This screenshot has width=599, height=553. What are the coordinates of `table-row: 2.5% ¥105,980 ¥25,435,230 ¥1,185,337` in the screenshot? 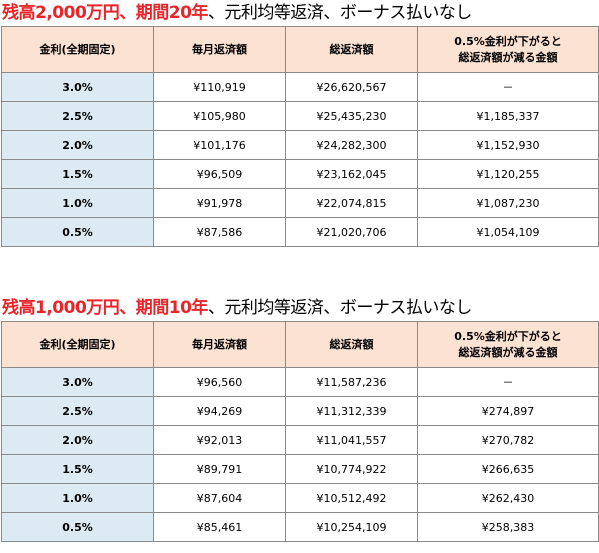 It's located at (300, 116).